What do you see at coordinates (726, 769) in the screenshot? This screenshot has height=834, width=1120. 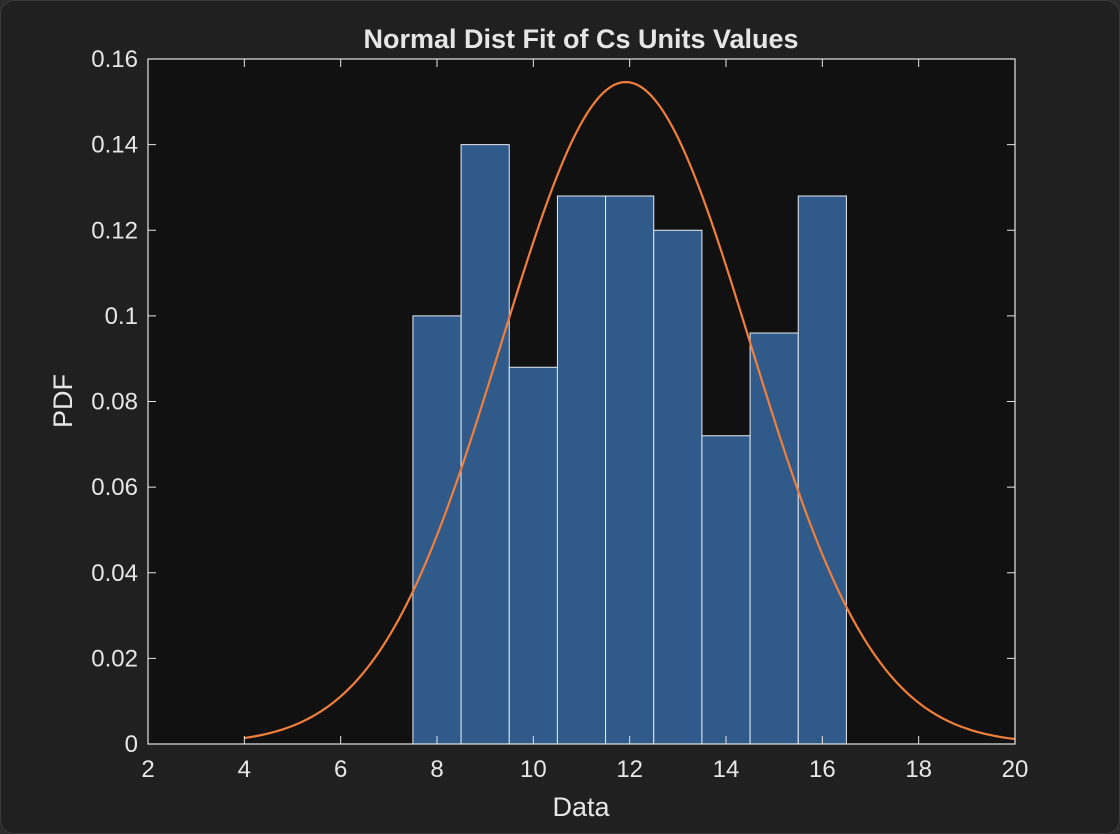 I see `x-tick-label: 14` at bounding box center [726, 769].